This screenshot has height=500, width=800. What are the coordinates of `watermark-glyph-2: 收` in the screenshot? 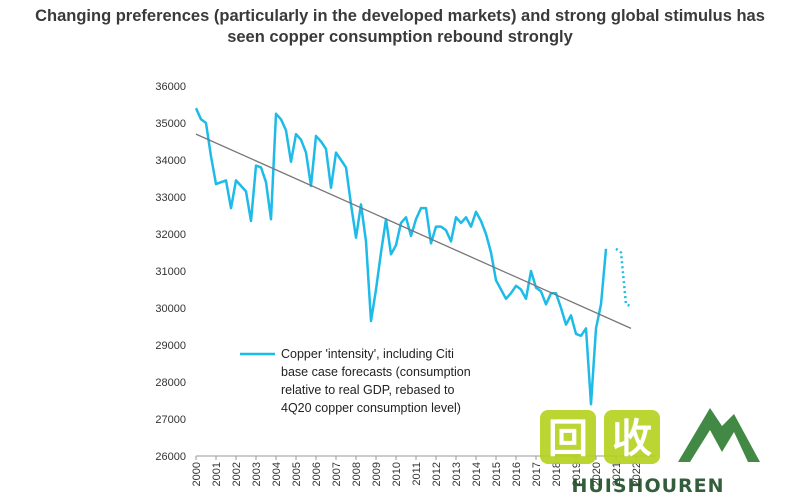 It's located at (632, 439).